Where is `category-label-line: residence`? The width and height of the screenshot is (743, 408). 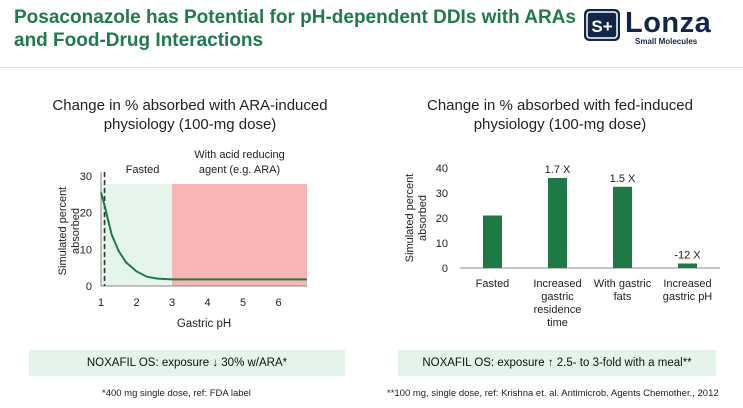 category-label-line: residence is located at coordinates (558, 310).